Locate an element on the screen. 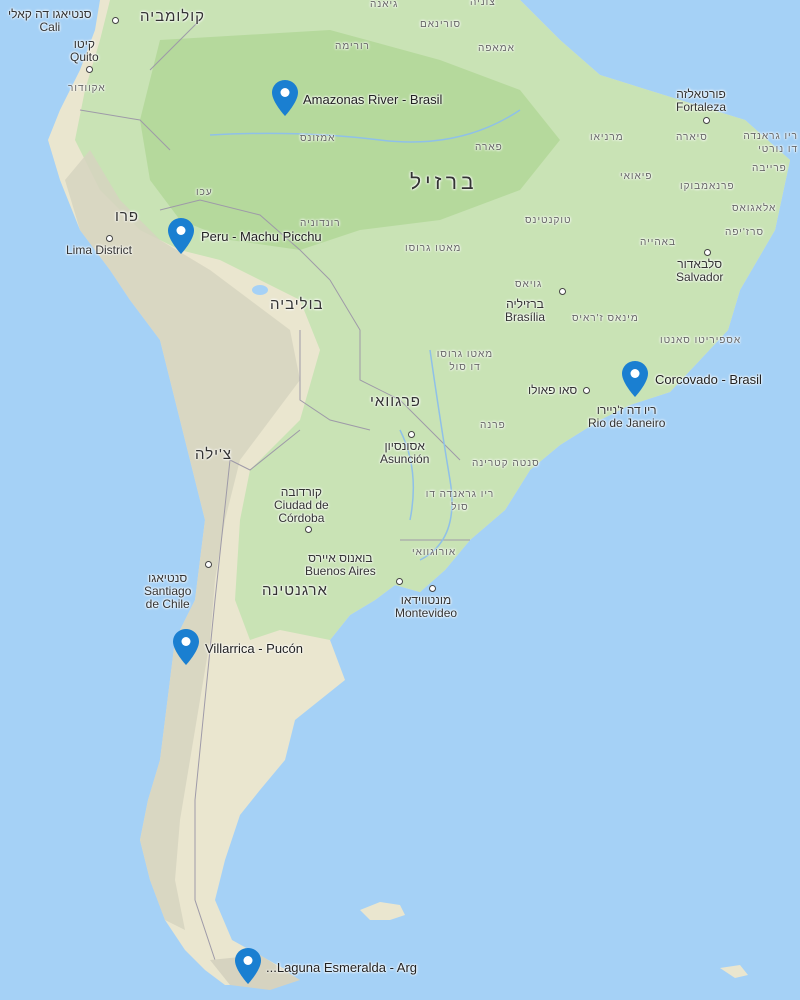 The image size is (800, 1000). state-label-minas: מינאס ז'ראיס is located at coordinates (605, 318).